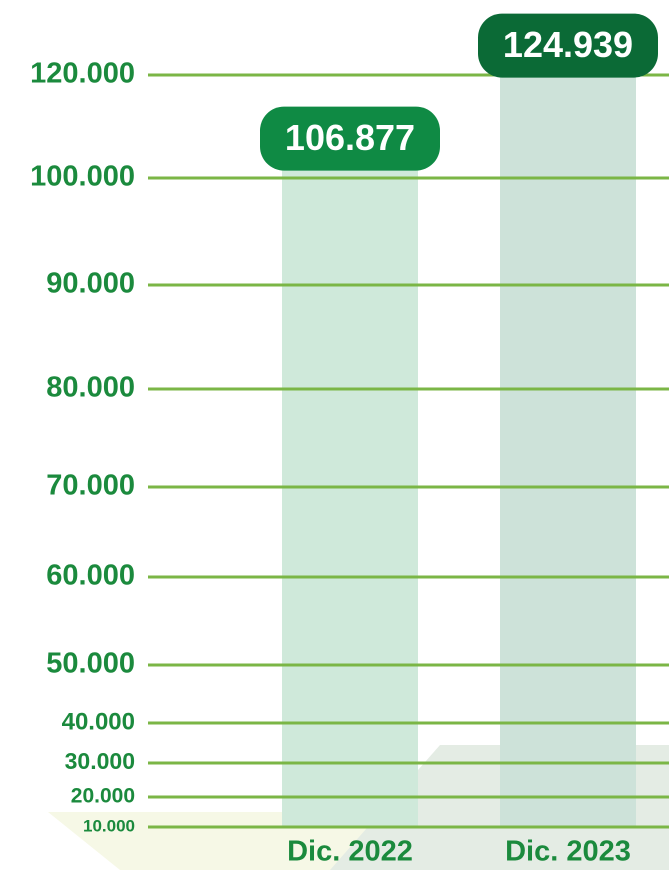  Describe the element at coordinates (100, 761) in the screenshot. I see `y-tick-label: 30.000` at that location.